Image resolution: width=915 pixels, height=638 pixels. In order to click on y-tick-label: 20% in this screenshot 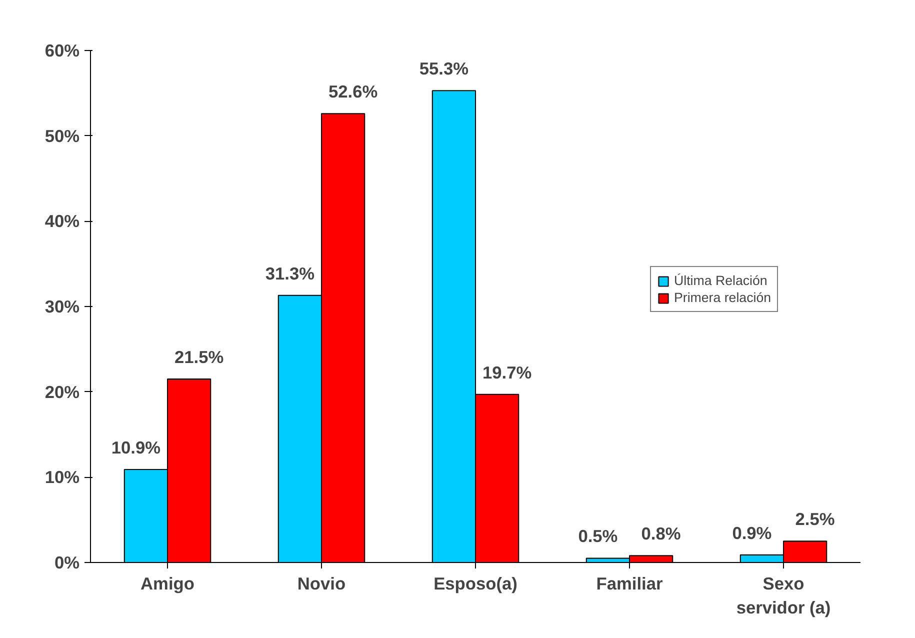, I will do `click(62, 392)`.